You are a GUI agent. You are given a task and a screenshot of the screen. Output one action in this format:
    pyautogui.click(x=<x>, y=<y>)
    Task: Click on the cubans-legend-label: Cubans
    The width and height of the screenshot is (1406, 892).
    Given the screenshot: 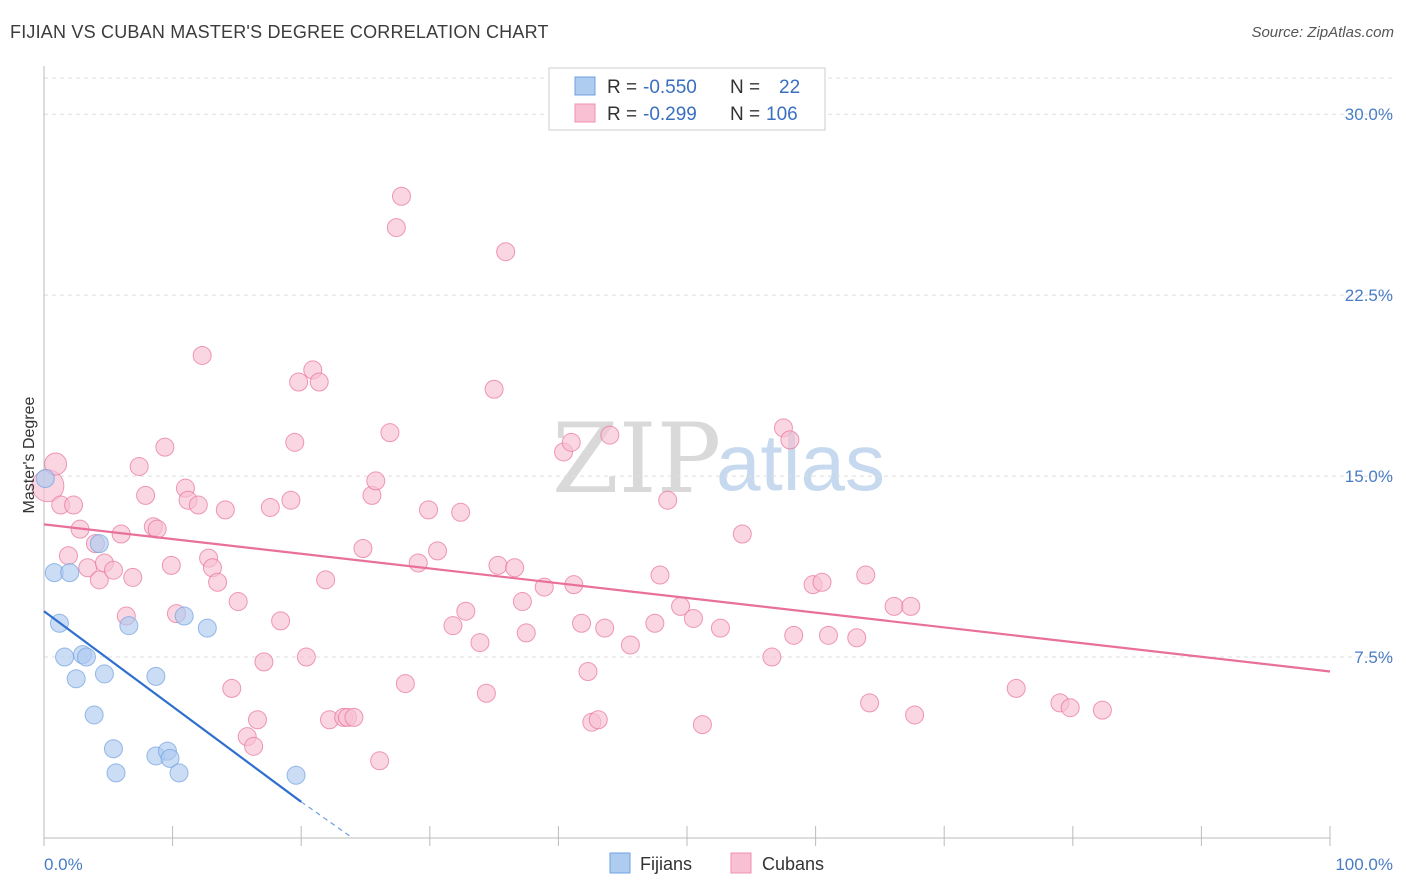 What is the action you would take?
    pyautogui.click(x=793, y=864)
    